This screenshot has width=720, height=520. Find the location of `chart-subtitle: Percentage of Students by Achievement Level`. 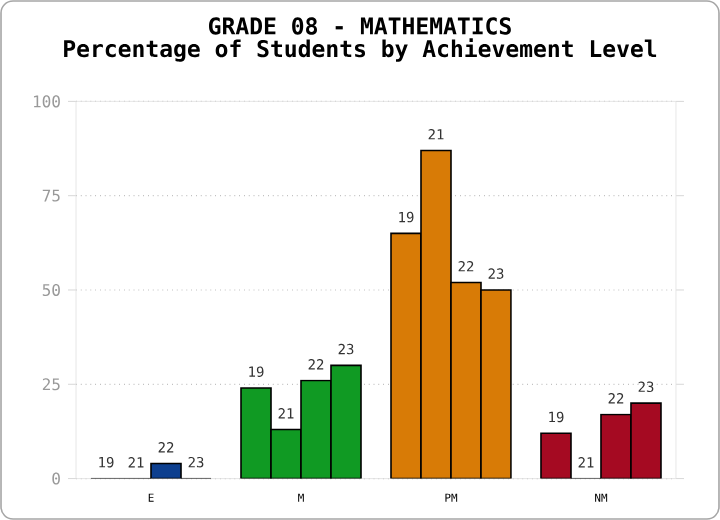

chart-subtitle: Percentage of Students by Achievement Level is located at coordinates (360, 50).